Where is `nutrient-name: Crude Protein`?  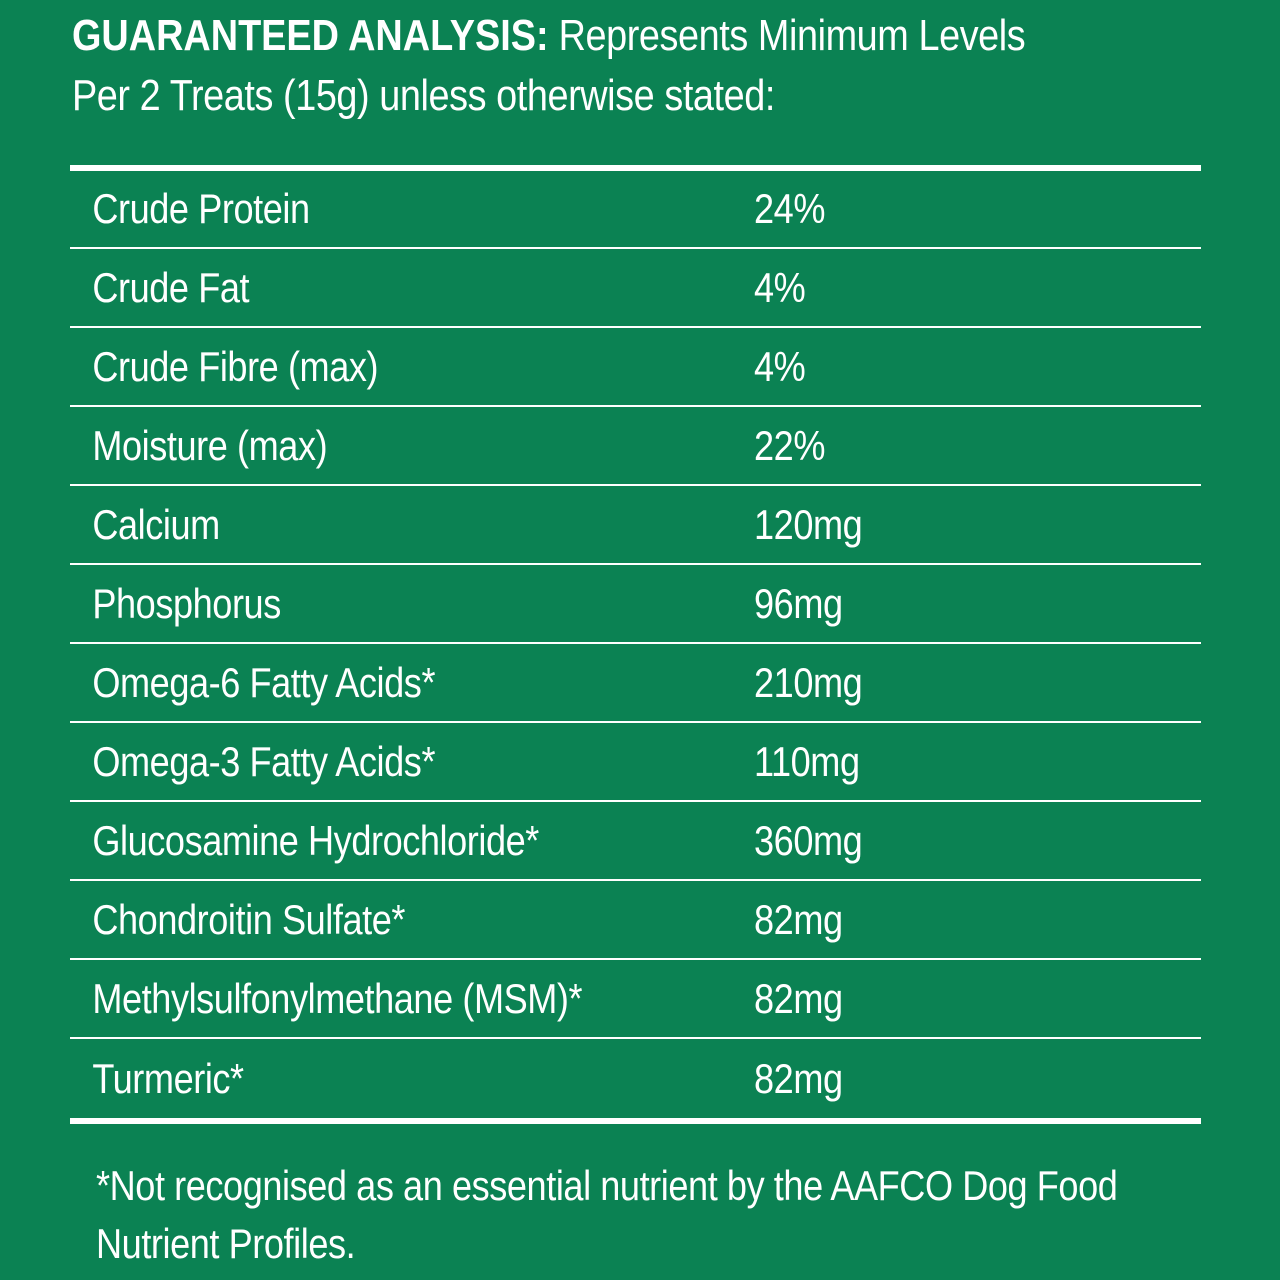
nutrient-name: Crude Protein is located at coordinates (201, 208).